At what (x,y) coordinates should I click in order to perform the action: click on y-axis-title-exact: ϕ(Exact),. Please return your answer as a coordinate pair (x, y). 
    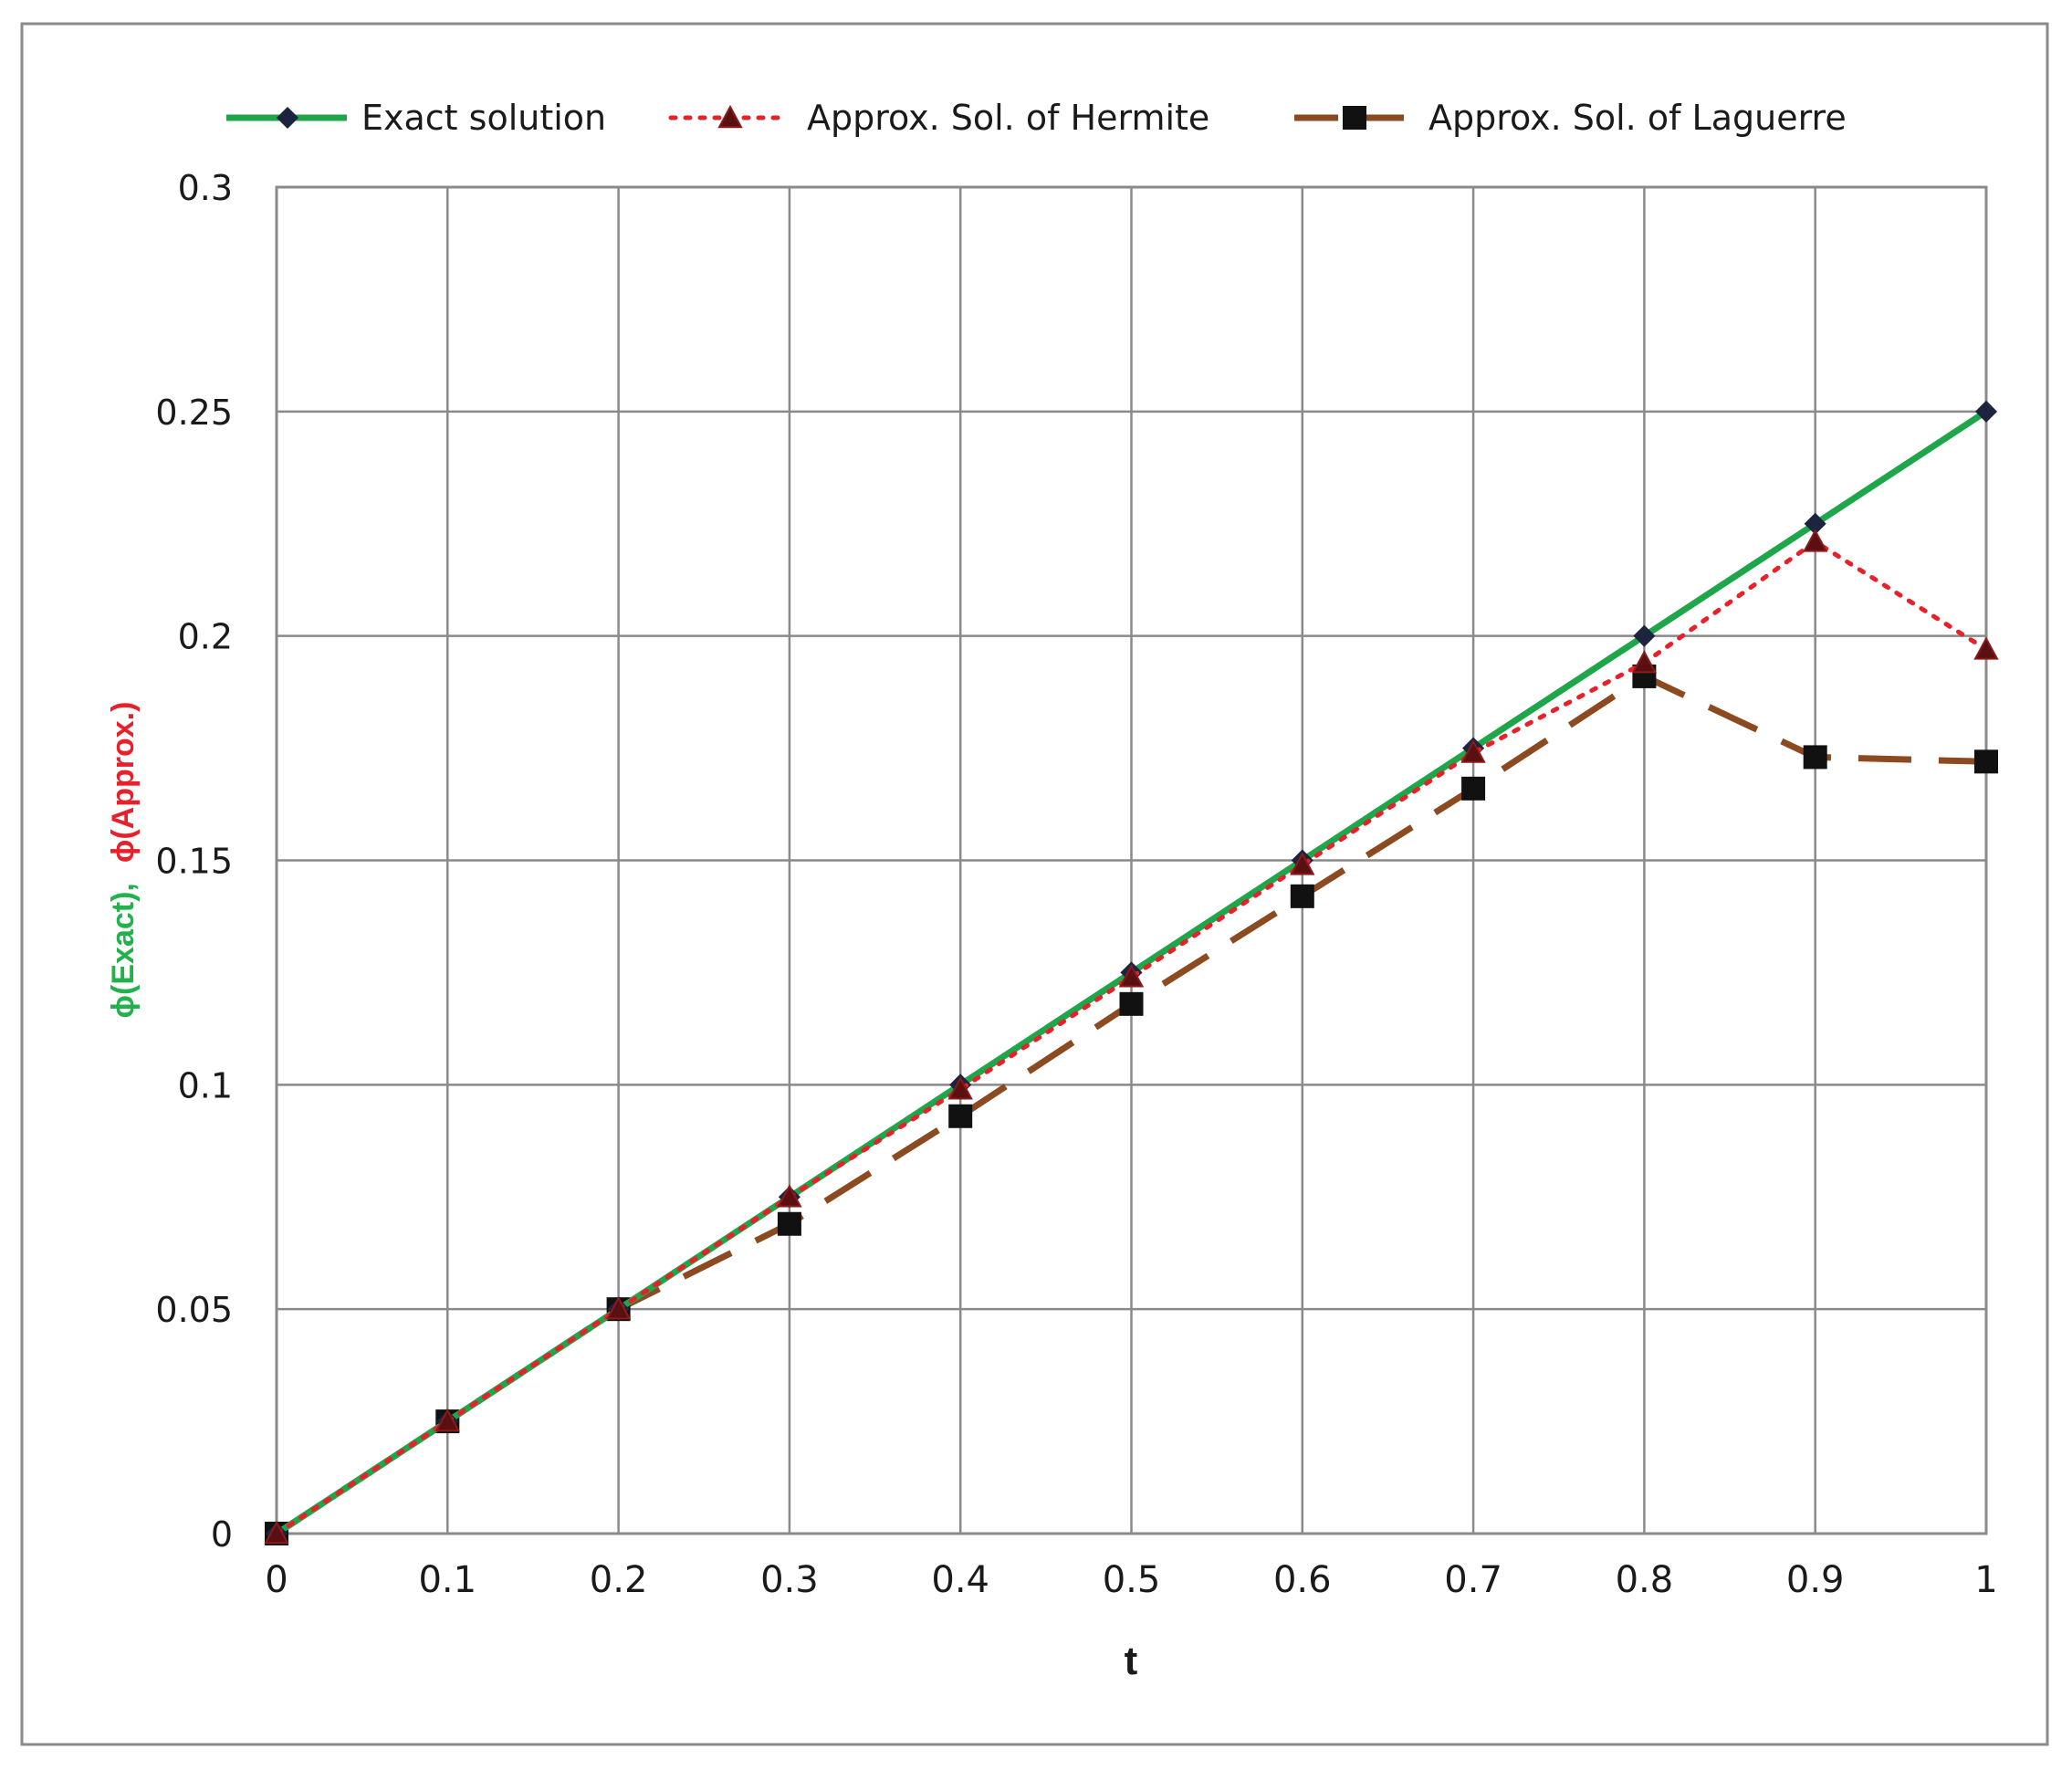
    Looking at the image, I should click on (124, 951).